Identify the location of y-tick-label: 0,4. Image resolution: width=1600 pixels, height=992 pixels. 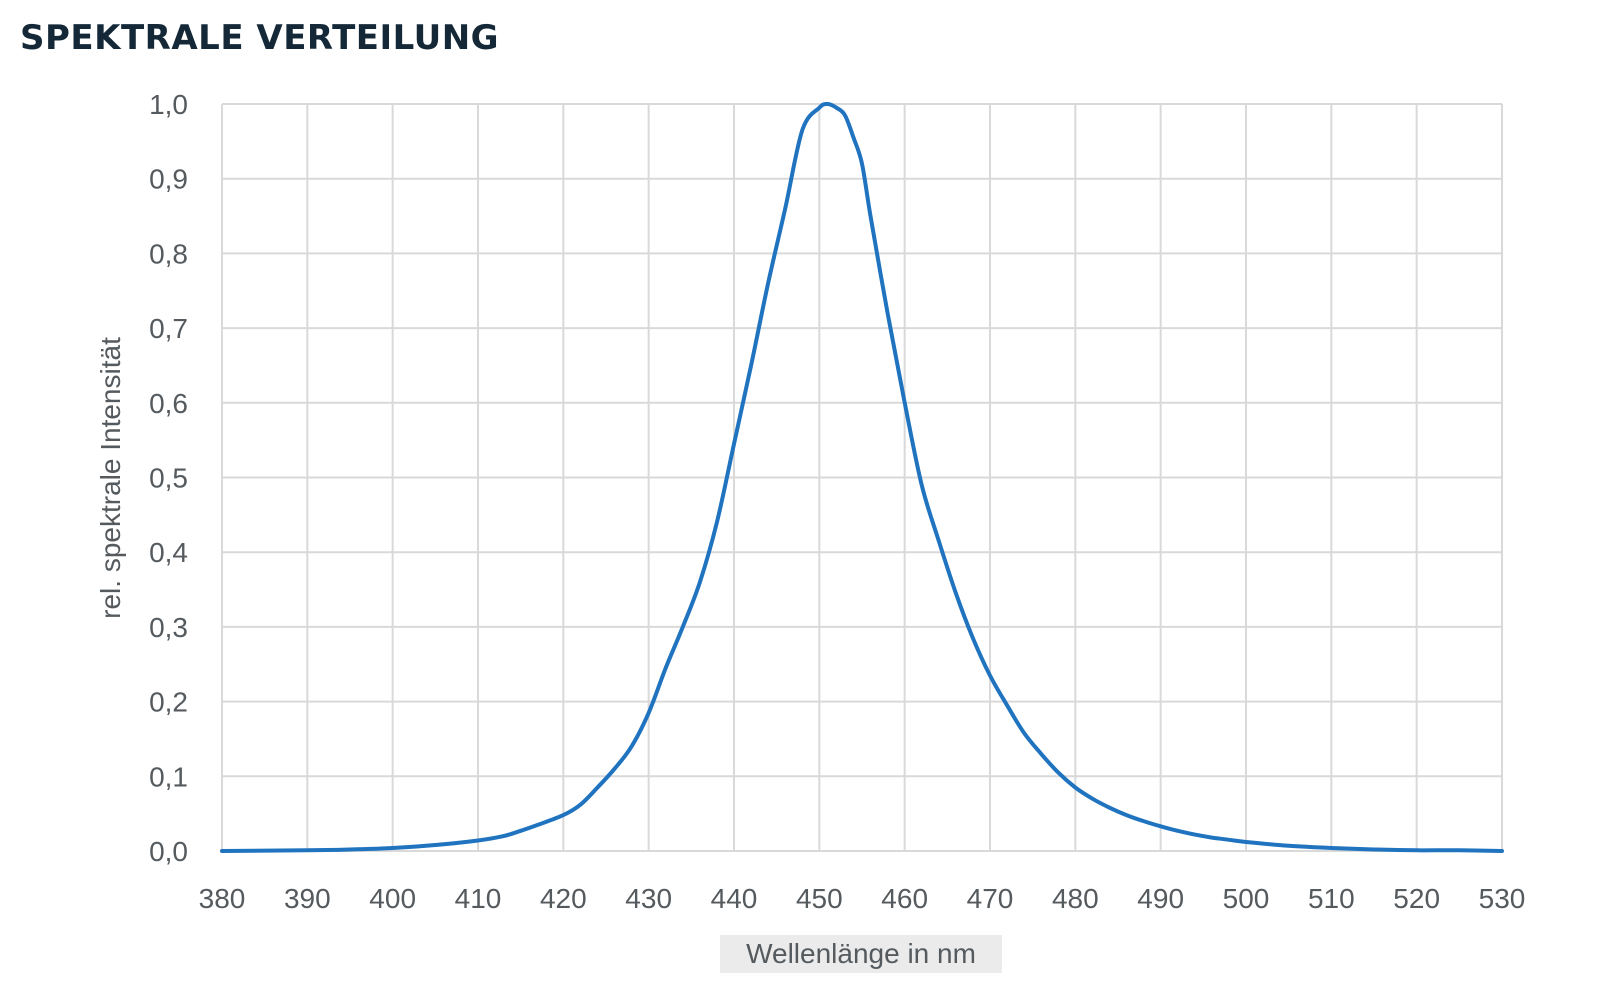
(168, 552).